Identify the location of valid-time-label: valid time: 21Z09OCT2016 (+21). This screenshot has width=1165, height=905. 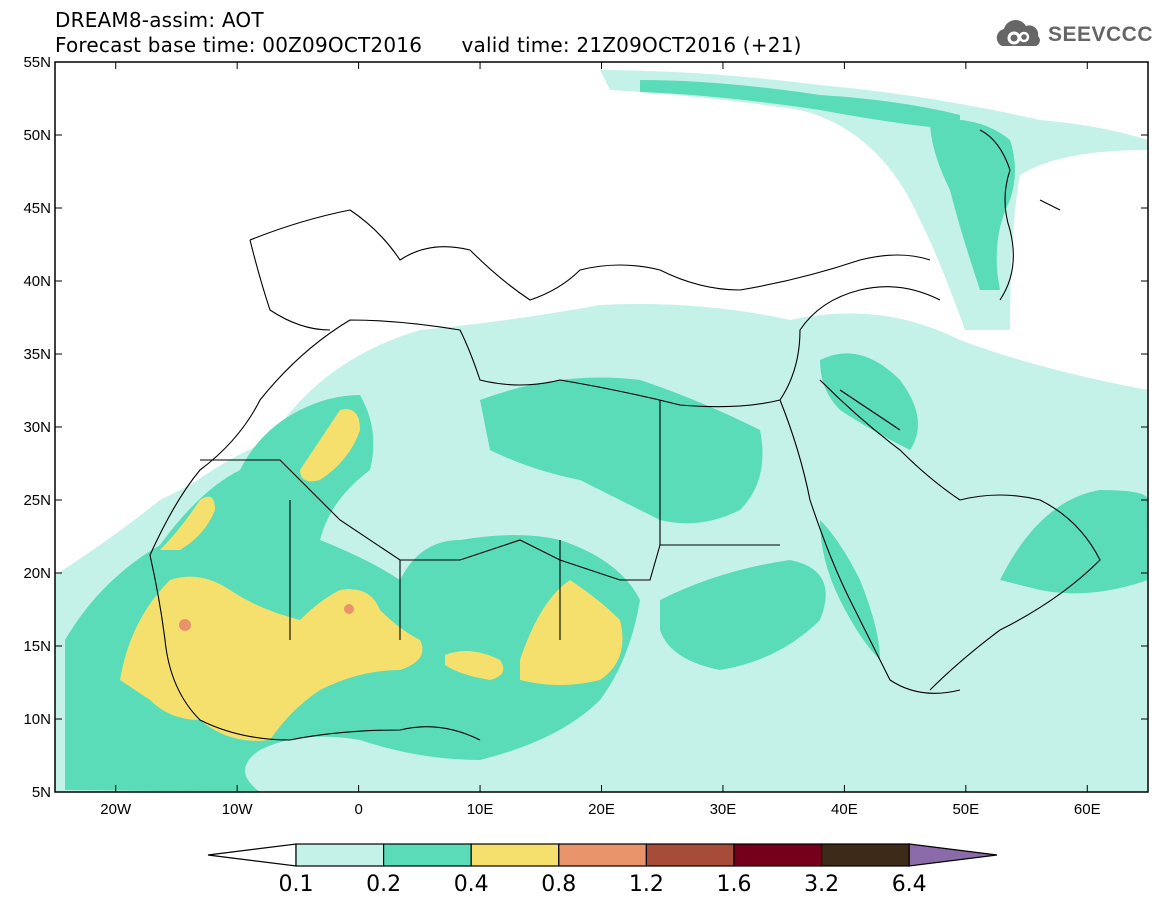
(631, 45).